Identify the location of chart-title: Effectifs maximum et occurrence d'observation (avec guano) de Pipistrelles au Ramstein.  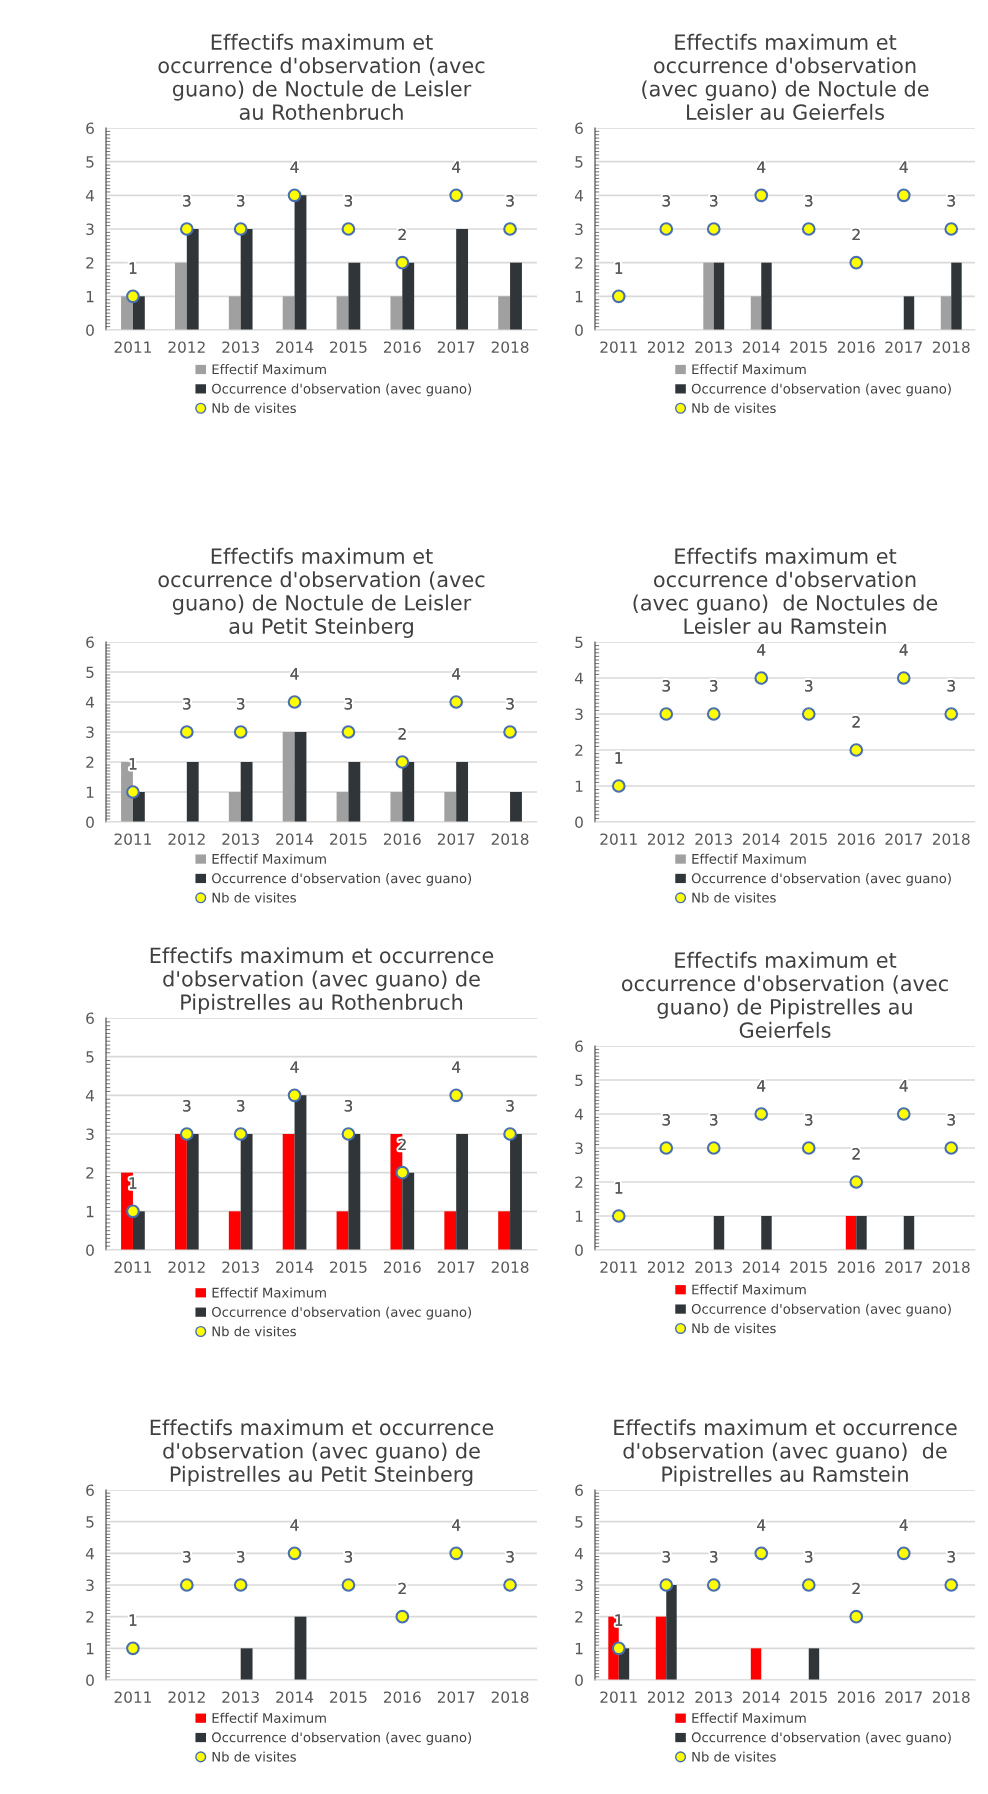
(785, 1452).